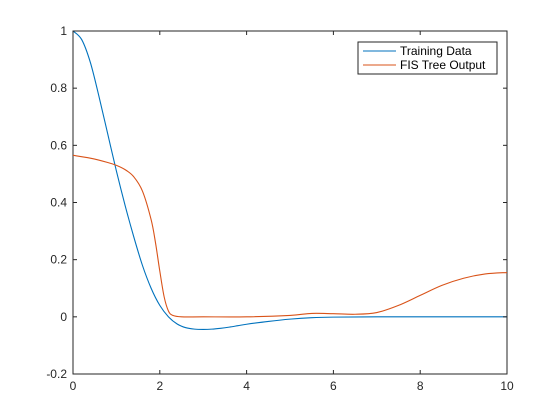 The height and width of the screenshot is (420, 560). Describe the element at coordinates (58, 145) in the screenshot. I see `y-tick-label: 0.6` at that location.